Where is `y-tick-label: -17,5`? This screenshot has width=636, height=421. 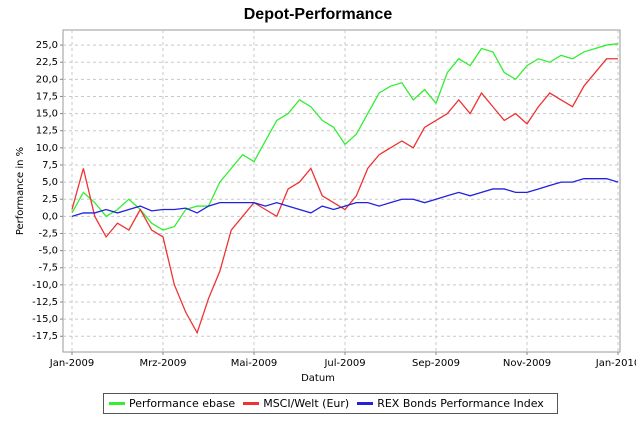
y-tick-label: -17,5 is located at coordinates (45, 336).